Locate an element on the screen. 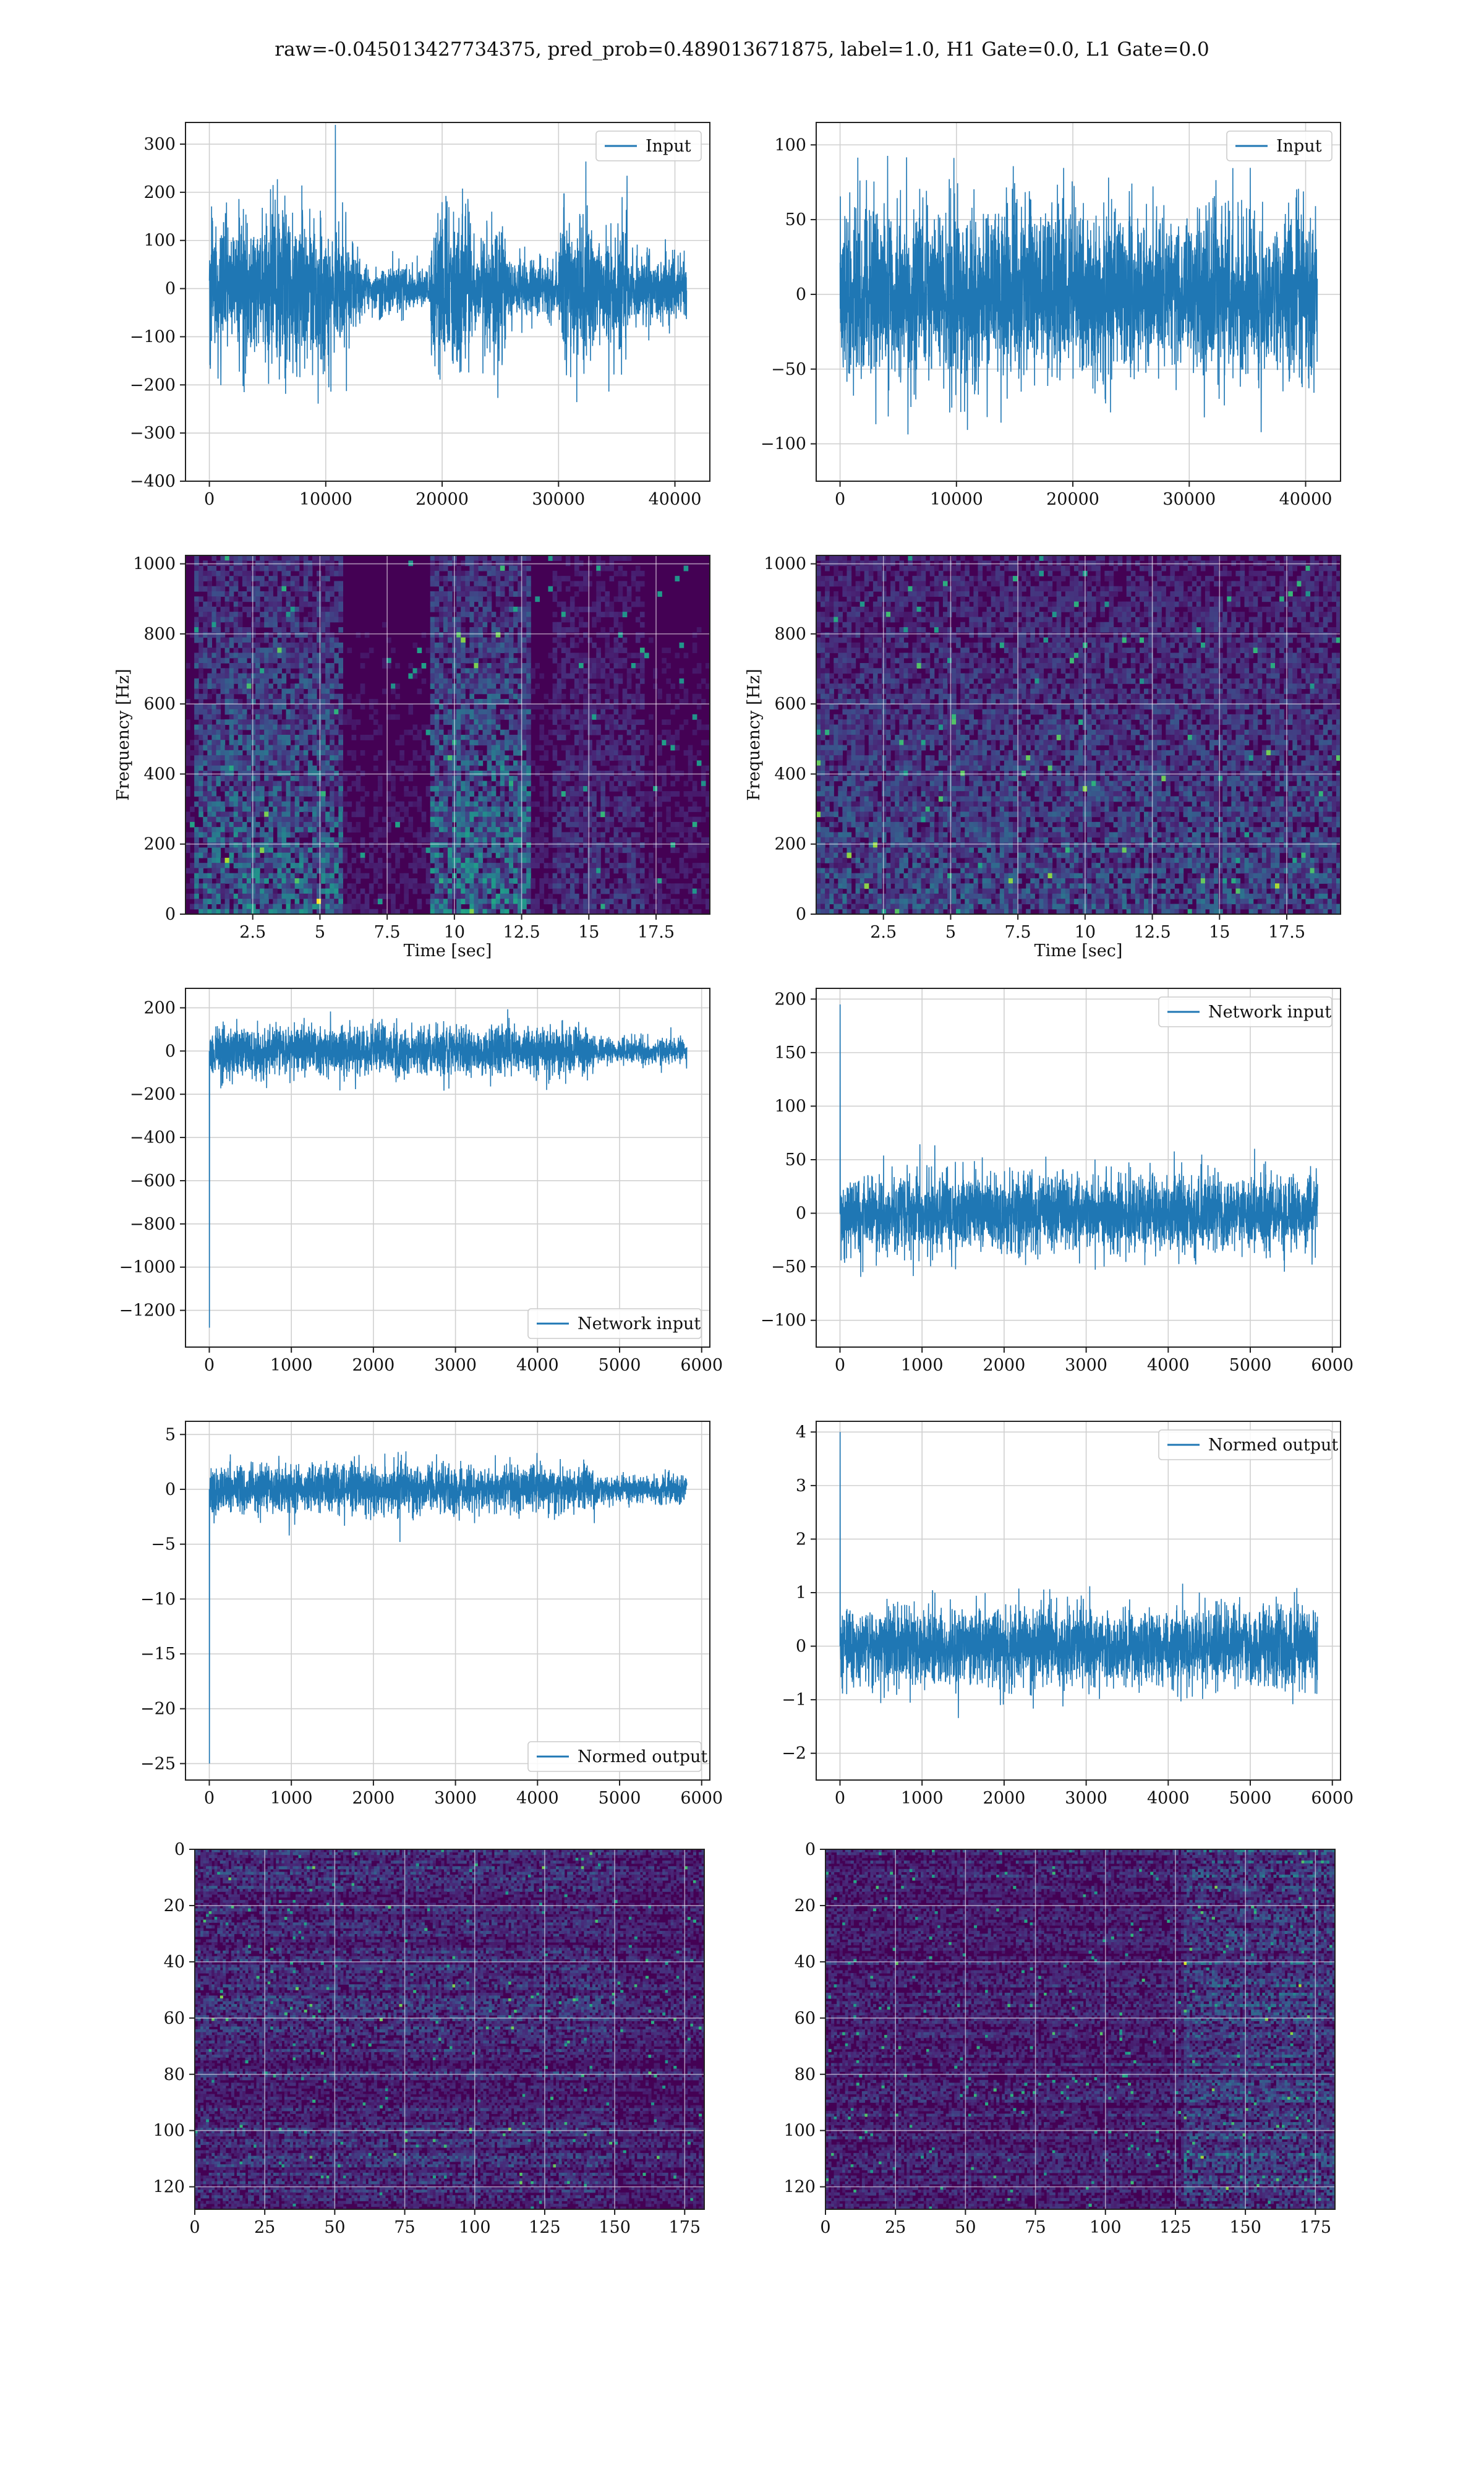 This screenshot has height=2474, width=1484. x-tick-label: 100 is located at coordinates (475, 2227).